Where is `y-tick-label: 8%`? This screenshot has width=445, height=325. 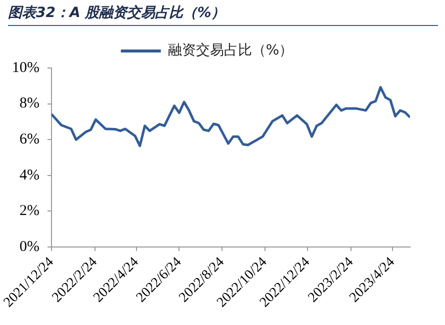 y-tick-label: 8% is located at coordinates (29, 104).